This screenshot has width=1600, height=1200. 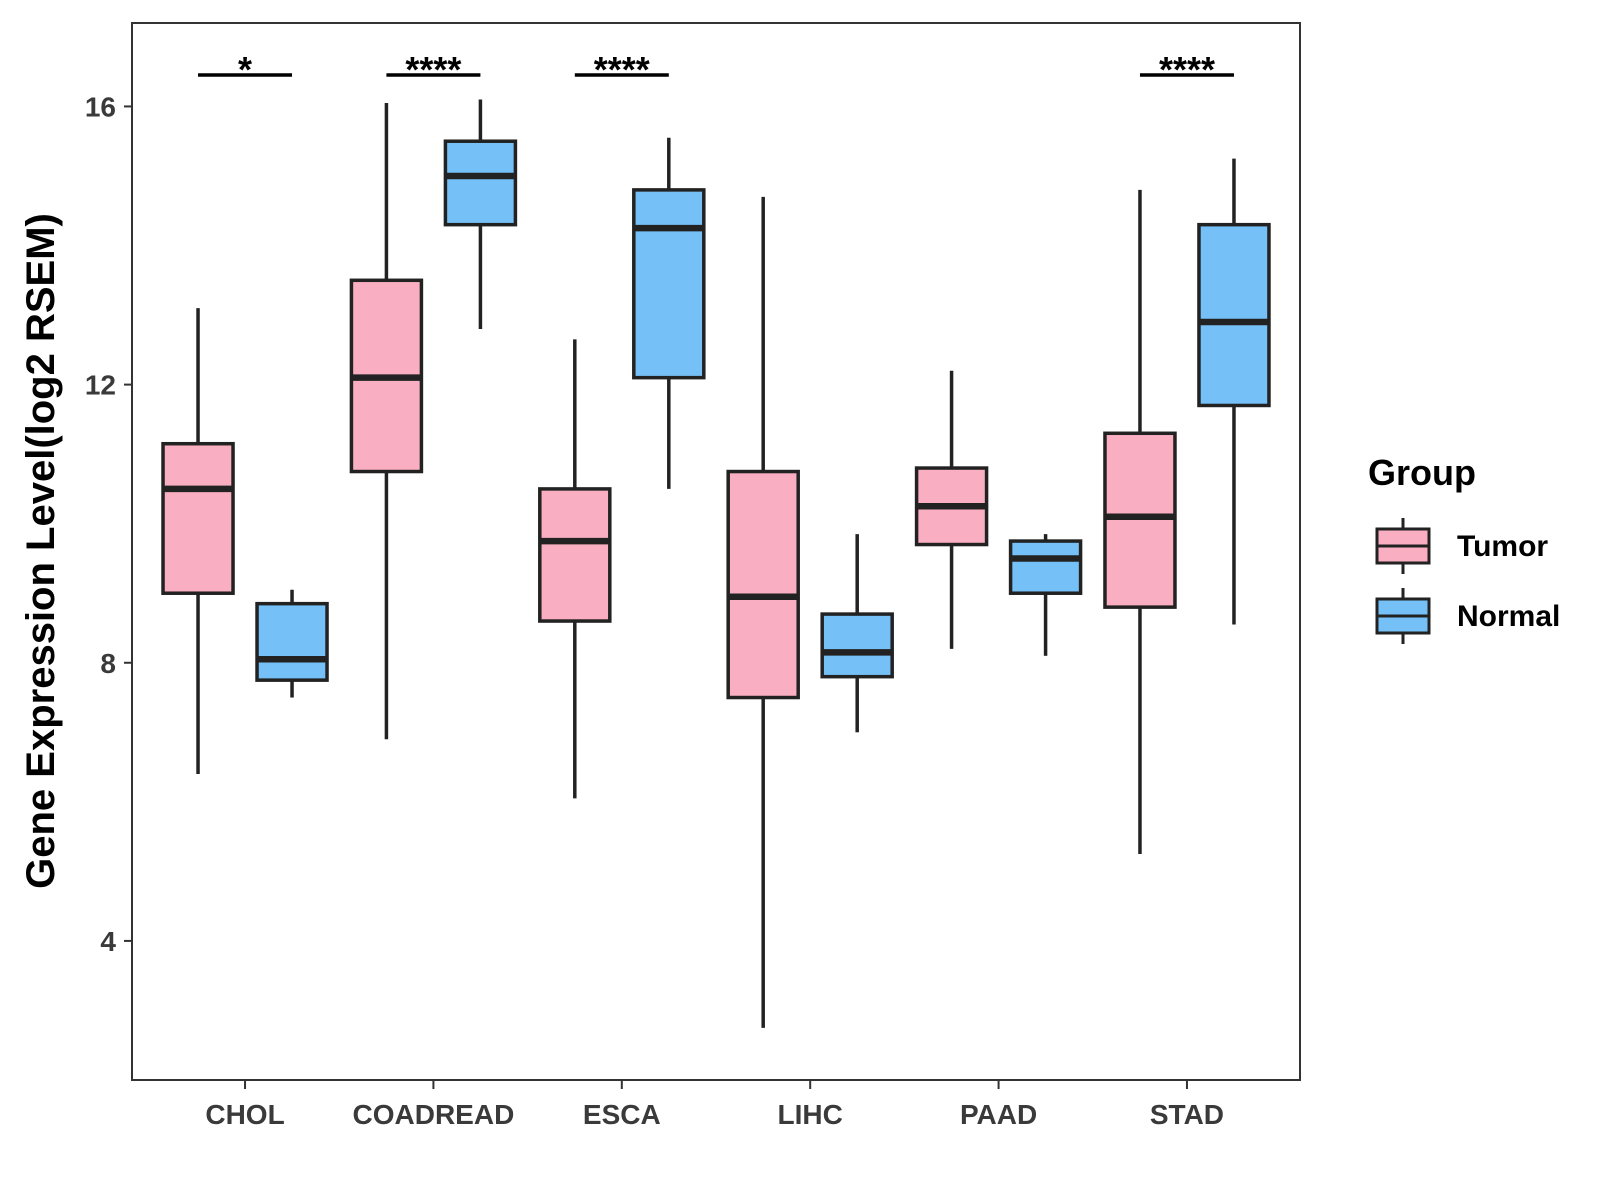 What do you see at coordinates (100, 106) in the screenshot?
I see `y-tick-label: 16` at bounding box center [100, 106].